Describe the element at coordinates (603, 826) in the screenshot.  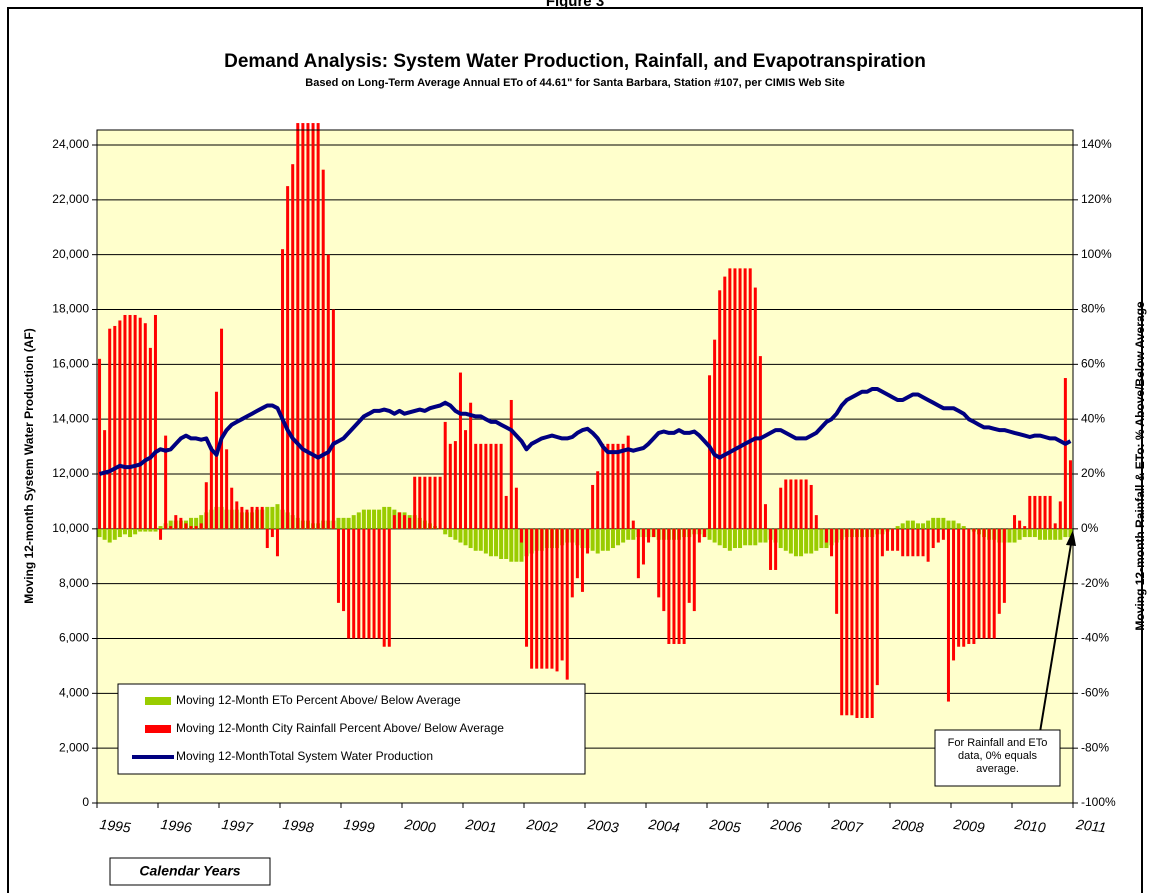
I see `x-tick-label: 2003` at that location.